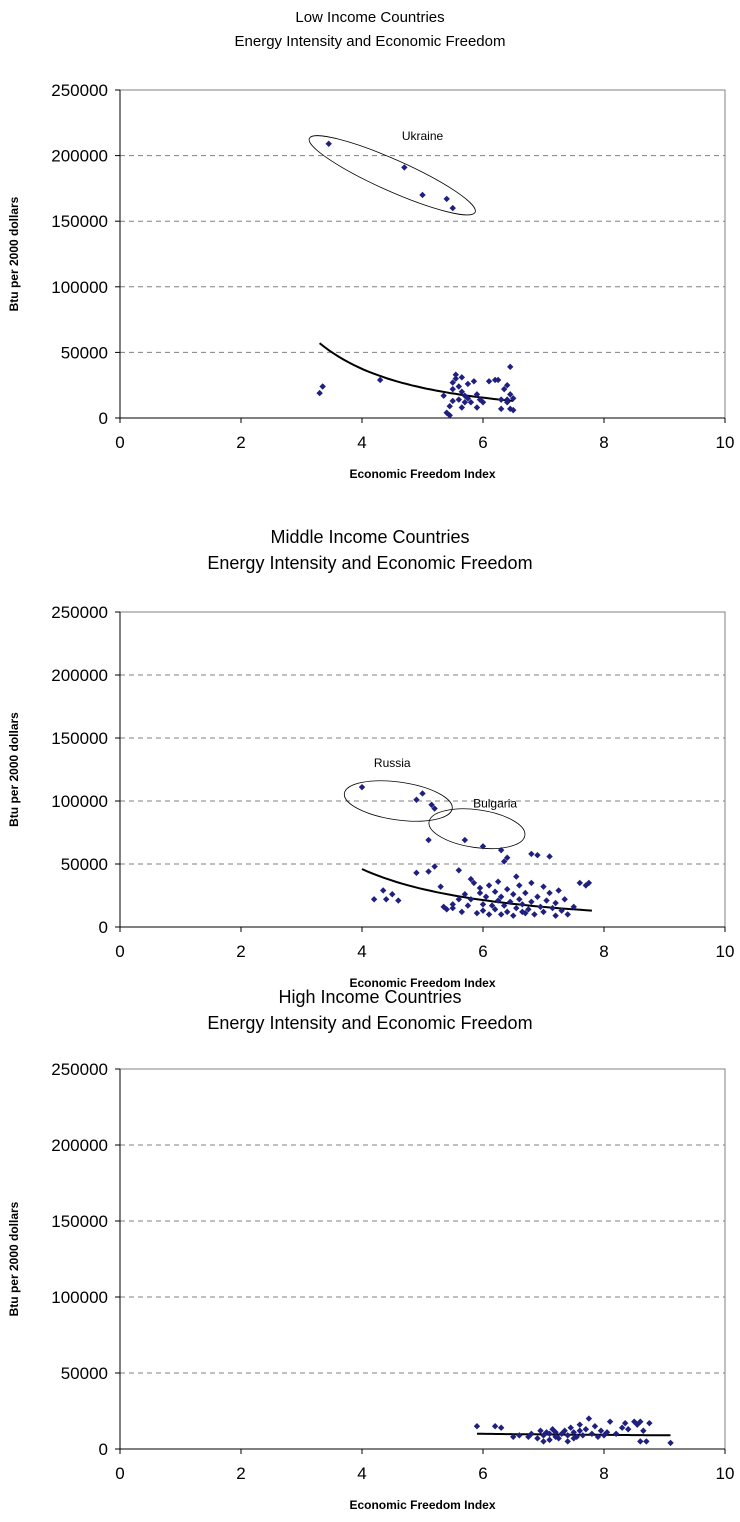 This screenshot has height=1522, width=740. What do you see at coordinates (84, 352) in the screenshot?
I see `y-tick-label: 50000` at bounding box center [84, 352].